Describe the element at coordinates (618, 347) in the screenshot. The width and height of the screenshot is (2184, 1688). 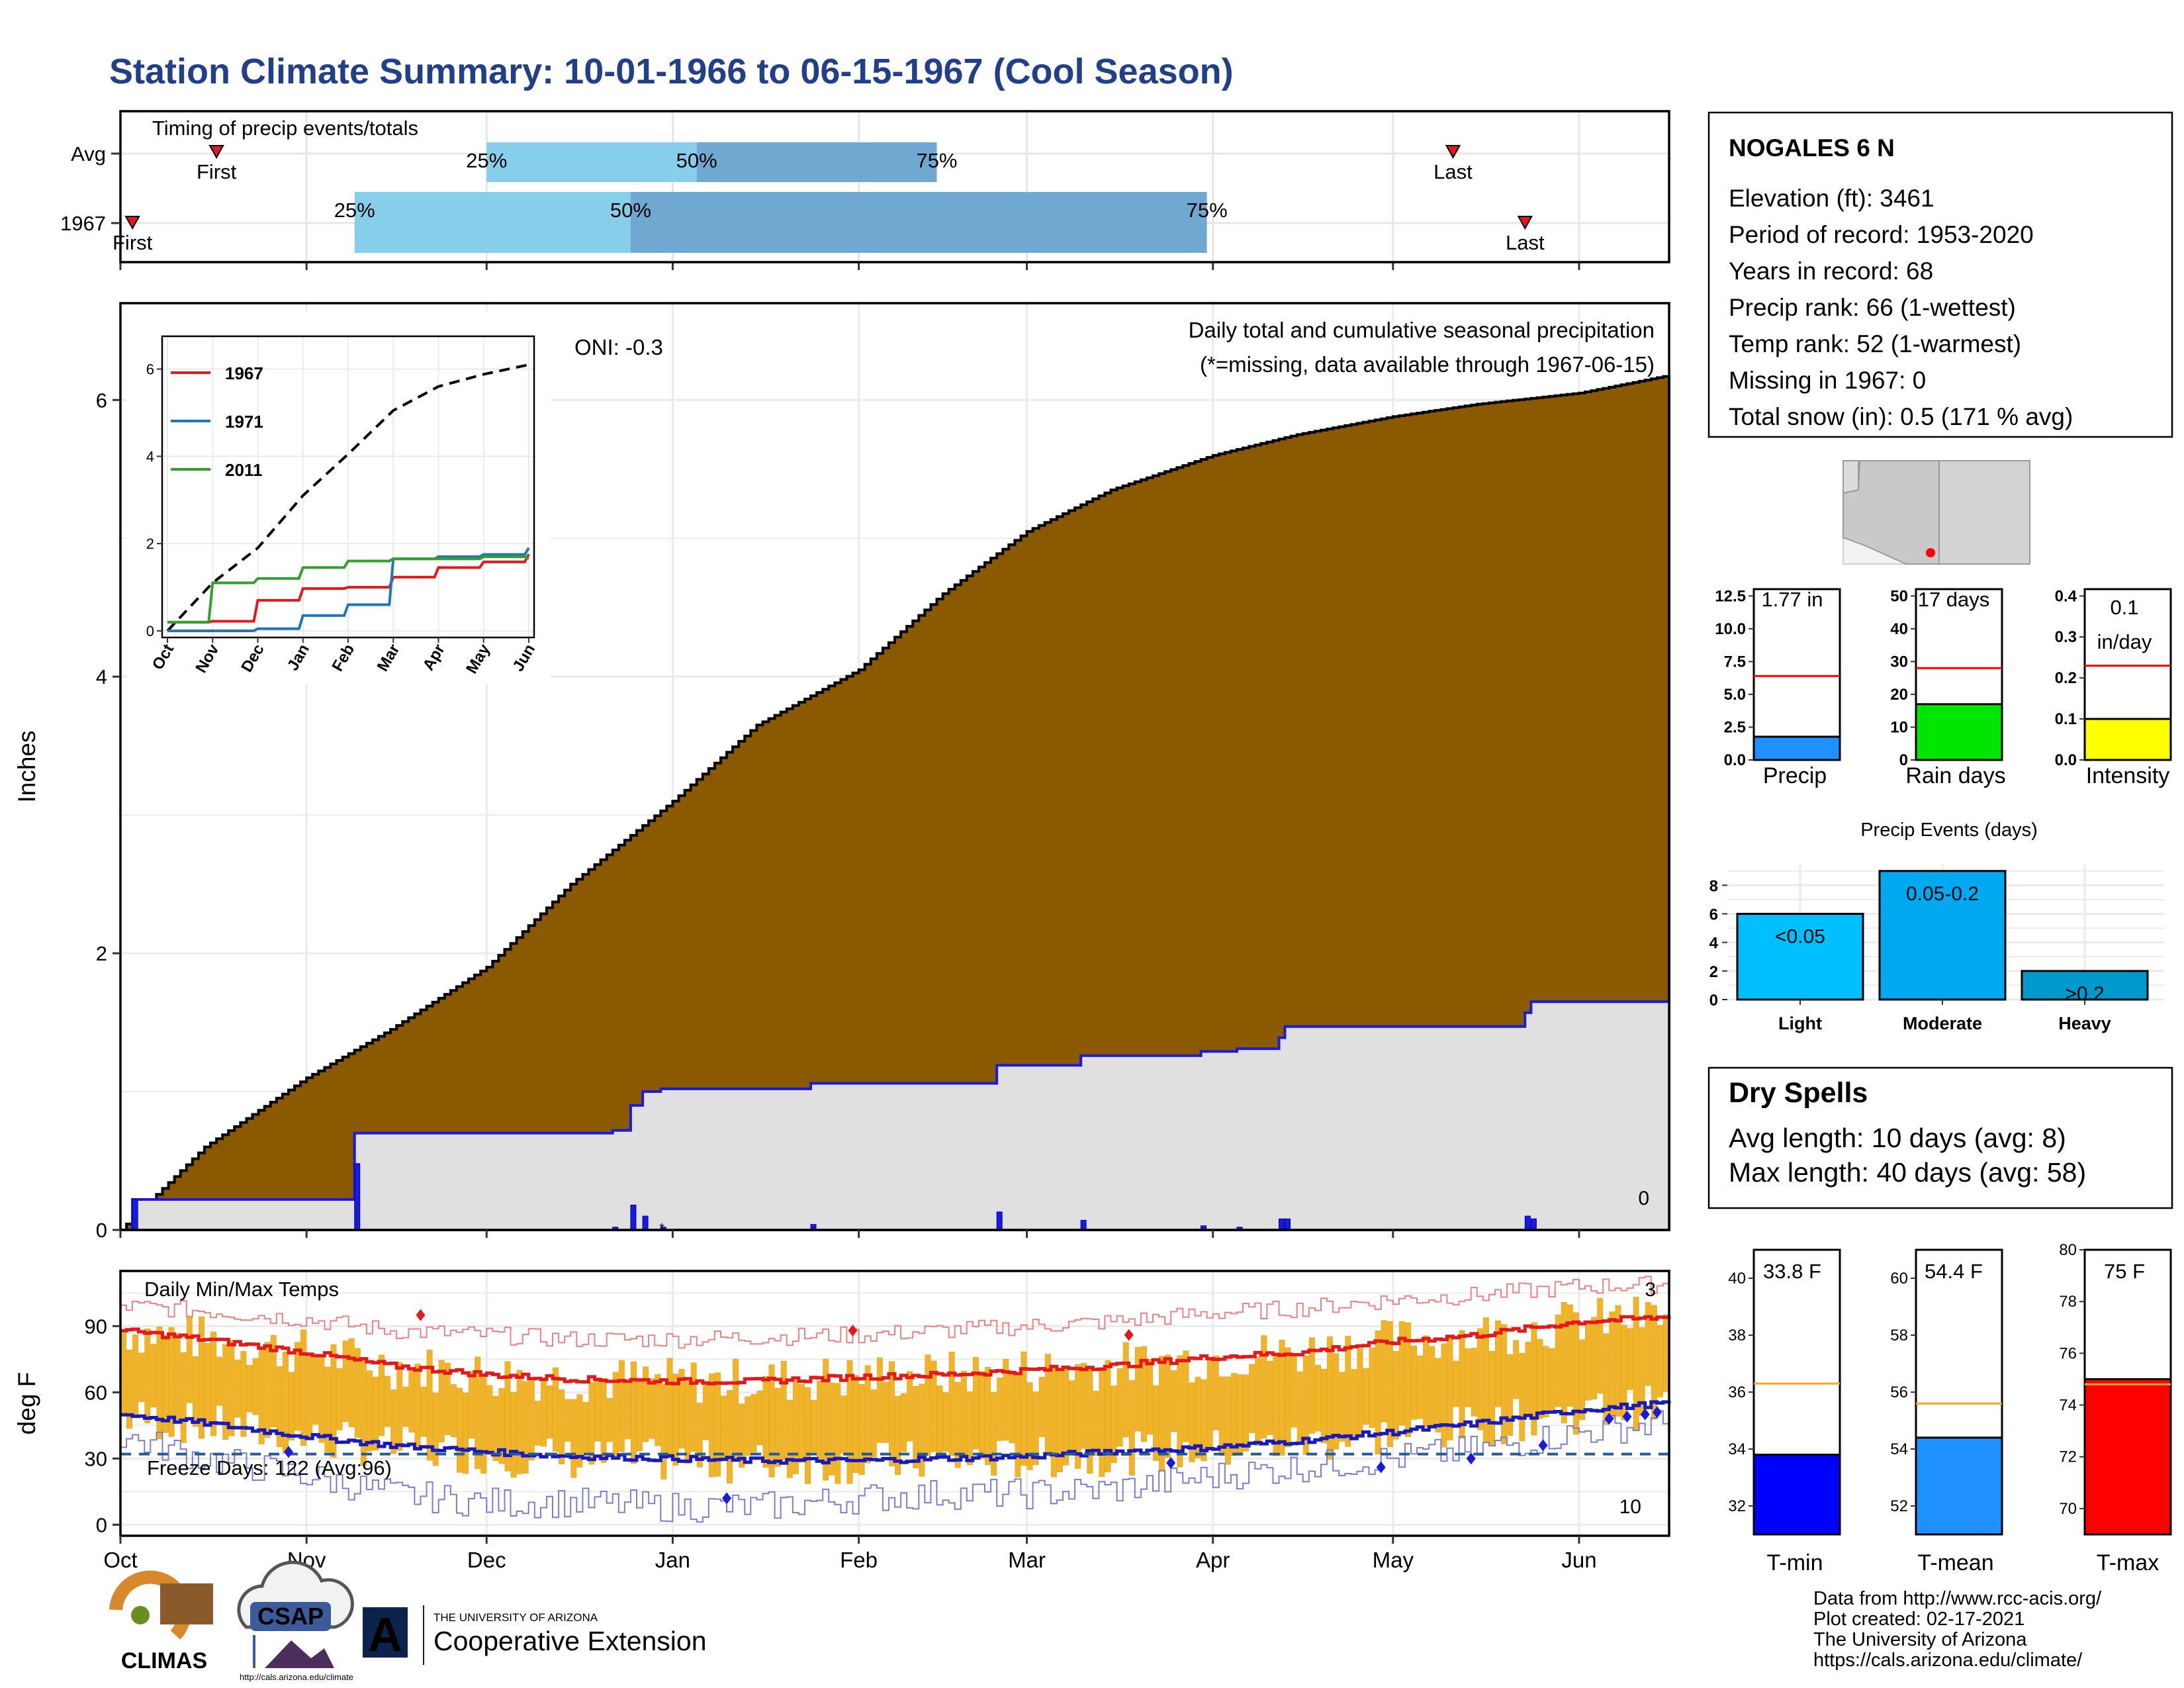
I see `oni-value: ONI: -0.3` at that location.